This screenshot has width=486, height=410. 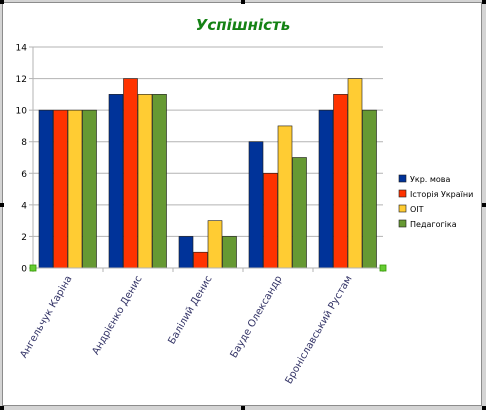 What do you see at coordinates (417, 209) in the screenshot?
I see `legend-label: ОІТ` at bounding box center [417, 209].